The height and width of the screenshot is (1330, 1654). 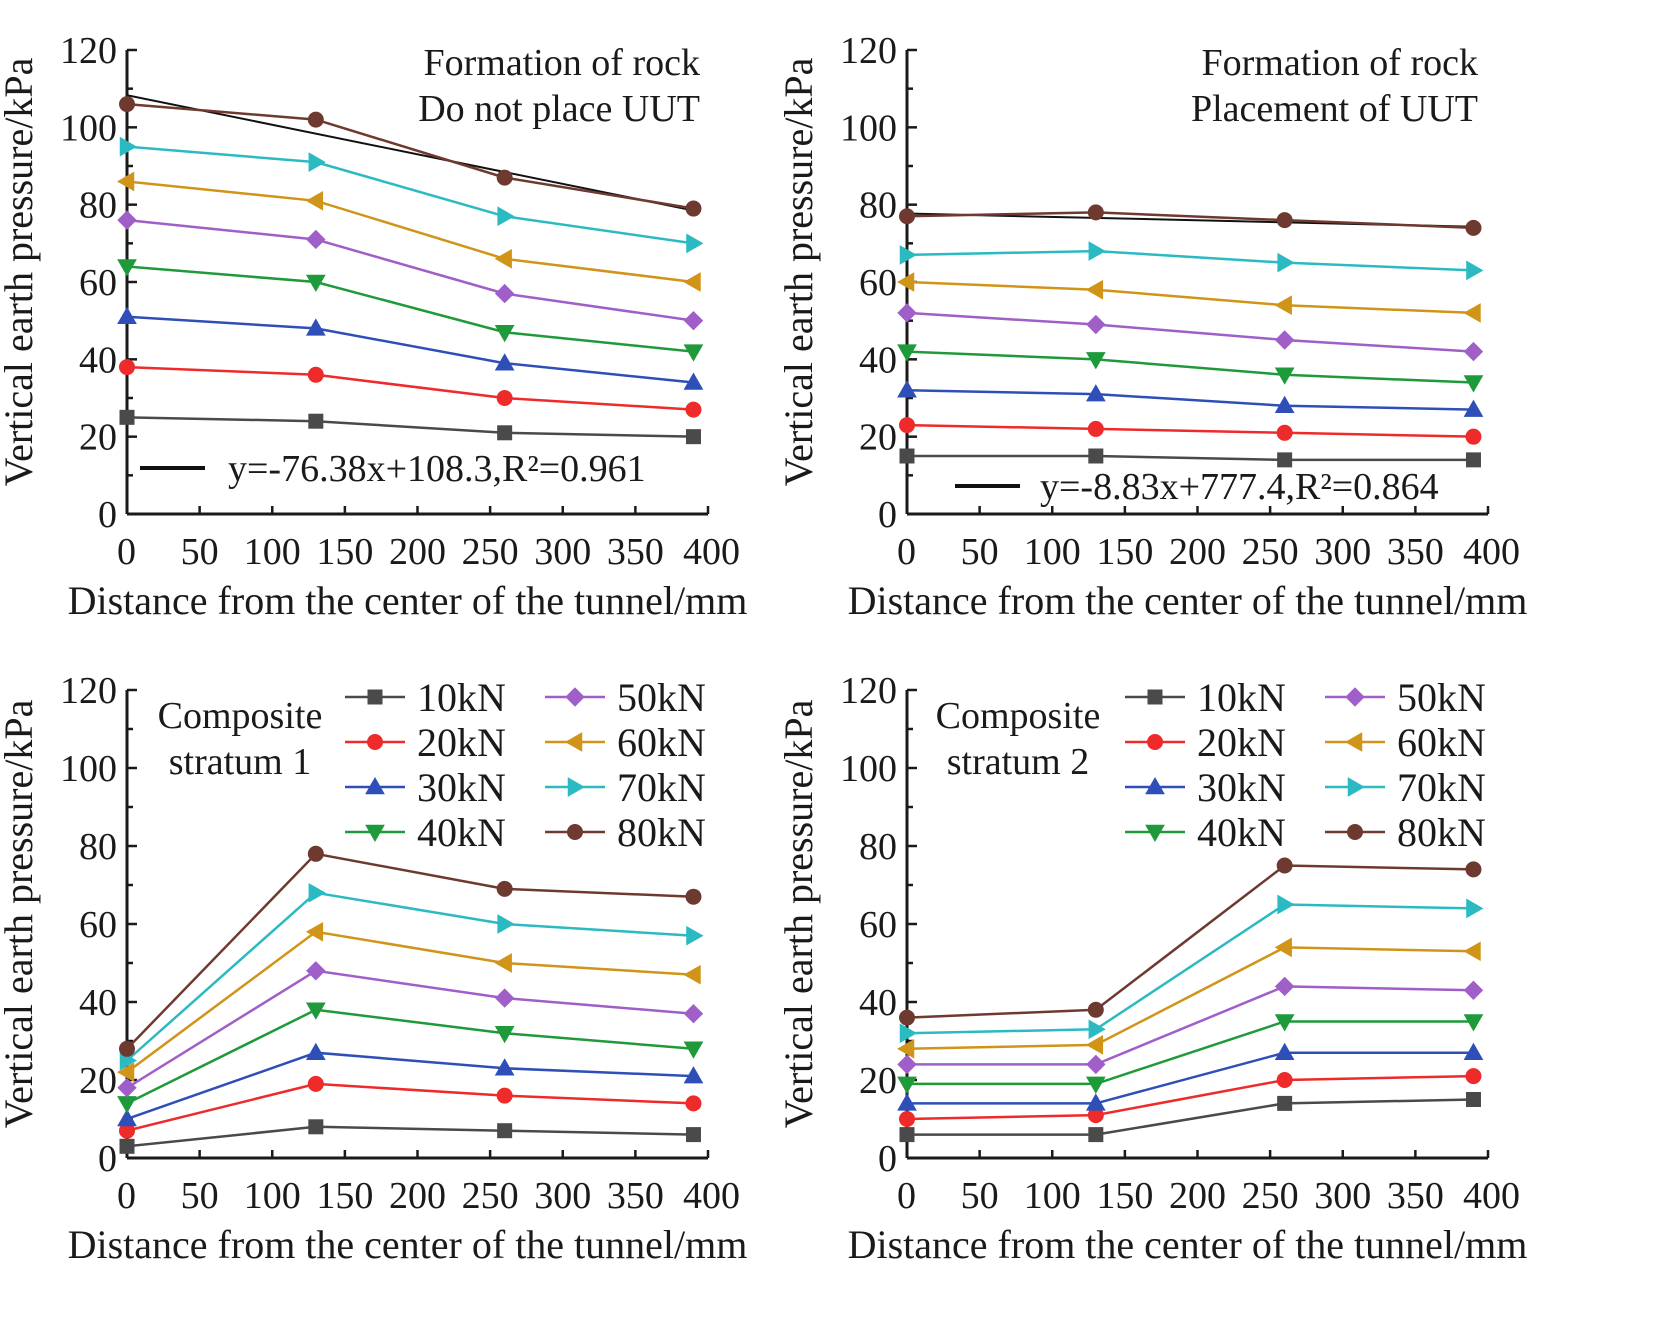 I want to click on legend-label: 40kN, so click(x=1241, y=832).